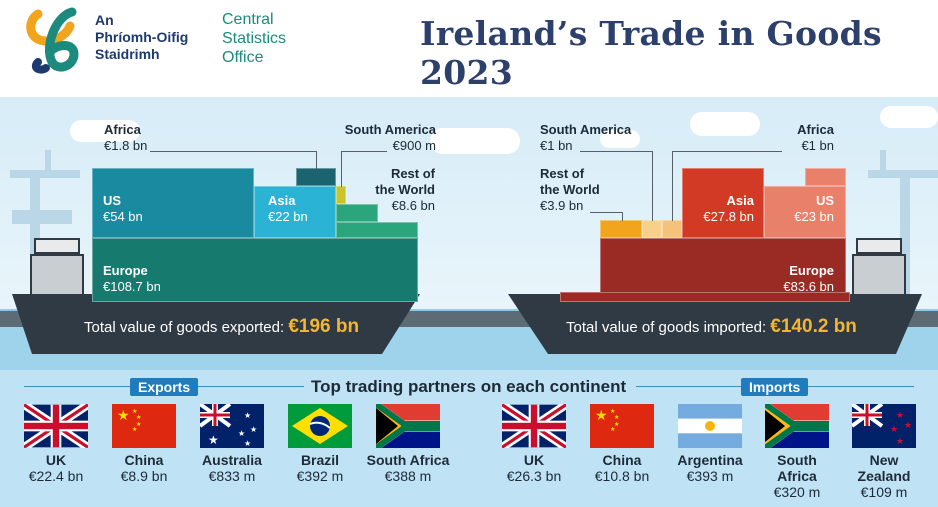 This screenshot has width=938, height=507. Describe the element at coordinates (562, 173) in the screenshot. I see `rest-import-name-1: Rest of` at that location.